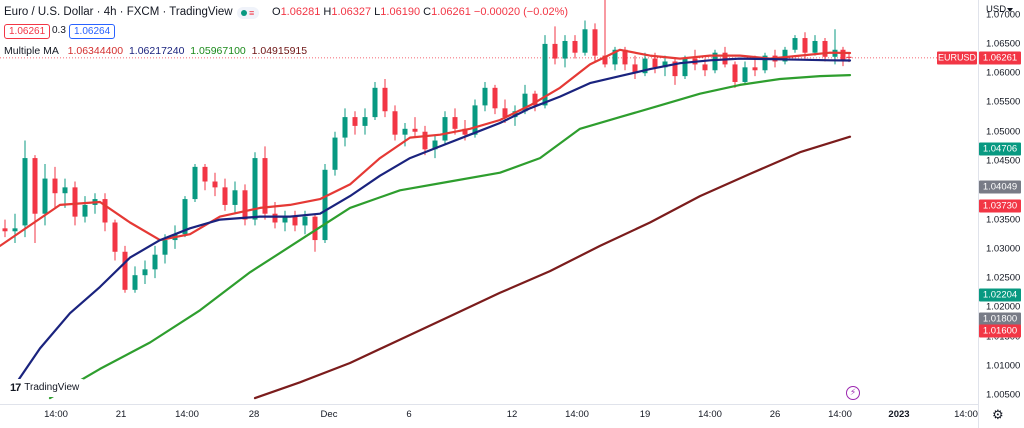 This screenshot has width=1024, height=428. I want to click on price-tick-label: 1.03000, so click(1003, 249).